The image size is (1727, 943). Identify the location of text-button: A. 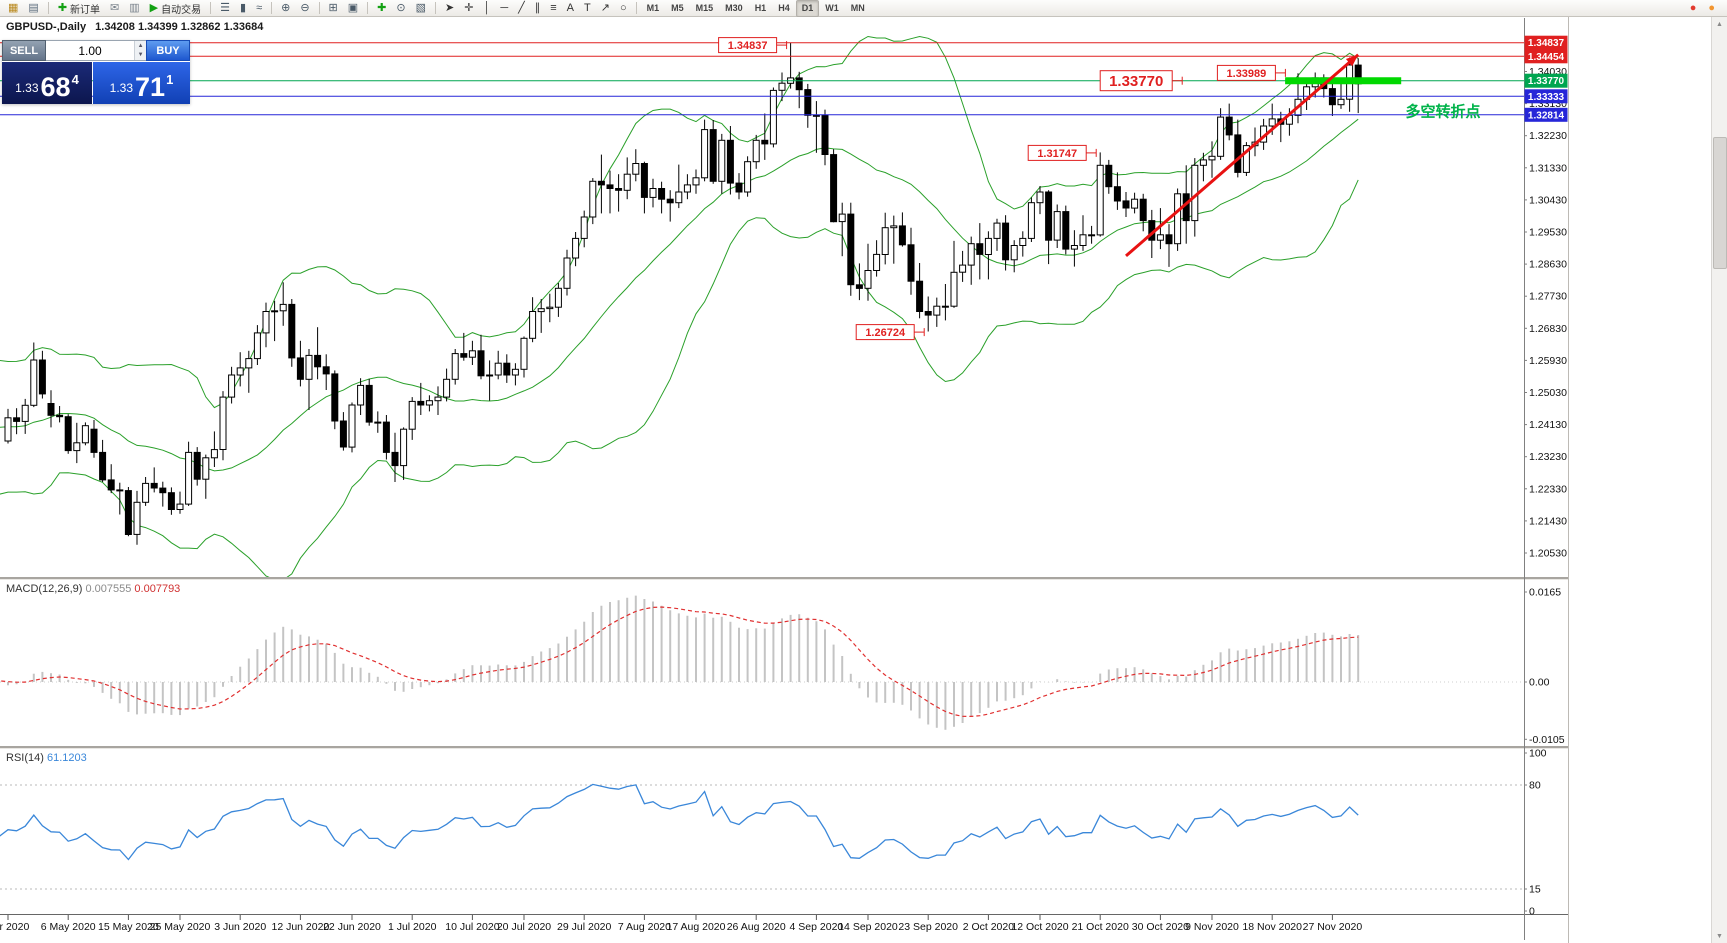
(570, 8).